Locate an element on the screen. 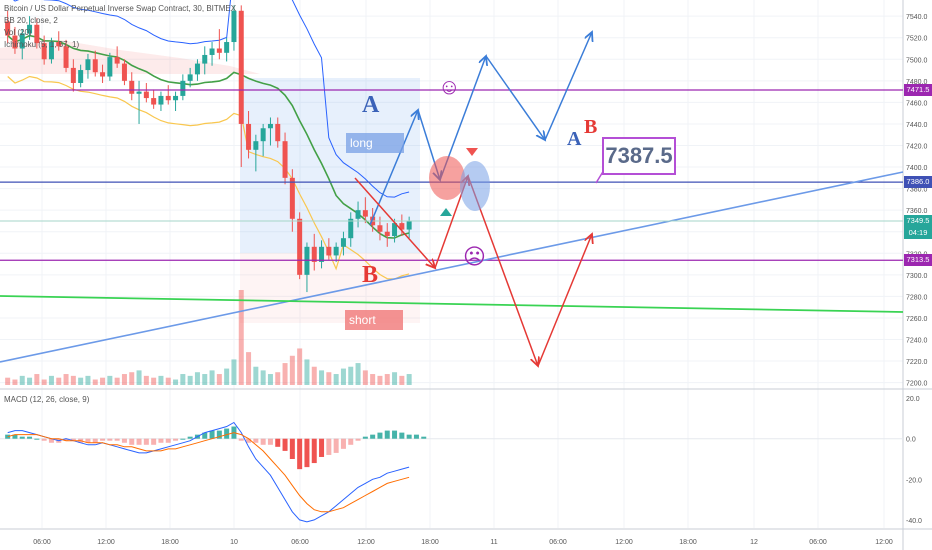 The height and width of the screenshot is (550, 932). macd-legend: MACD (12, 26, close, 9) is located at coordinates (47, 399).